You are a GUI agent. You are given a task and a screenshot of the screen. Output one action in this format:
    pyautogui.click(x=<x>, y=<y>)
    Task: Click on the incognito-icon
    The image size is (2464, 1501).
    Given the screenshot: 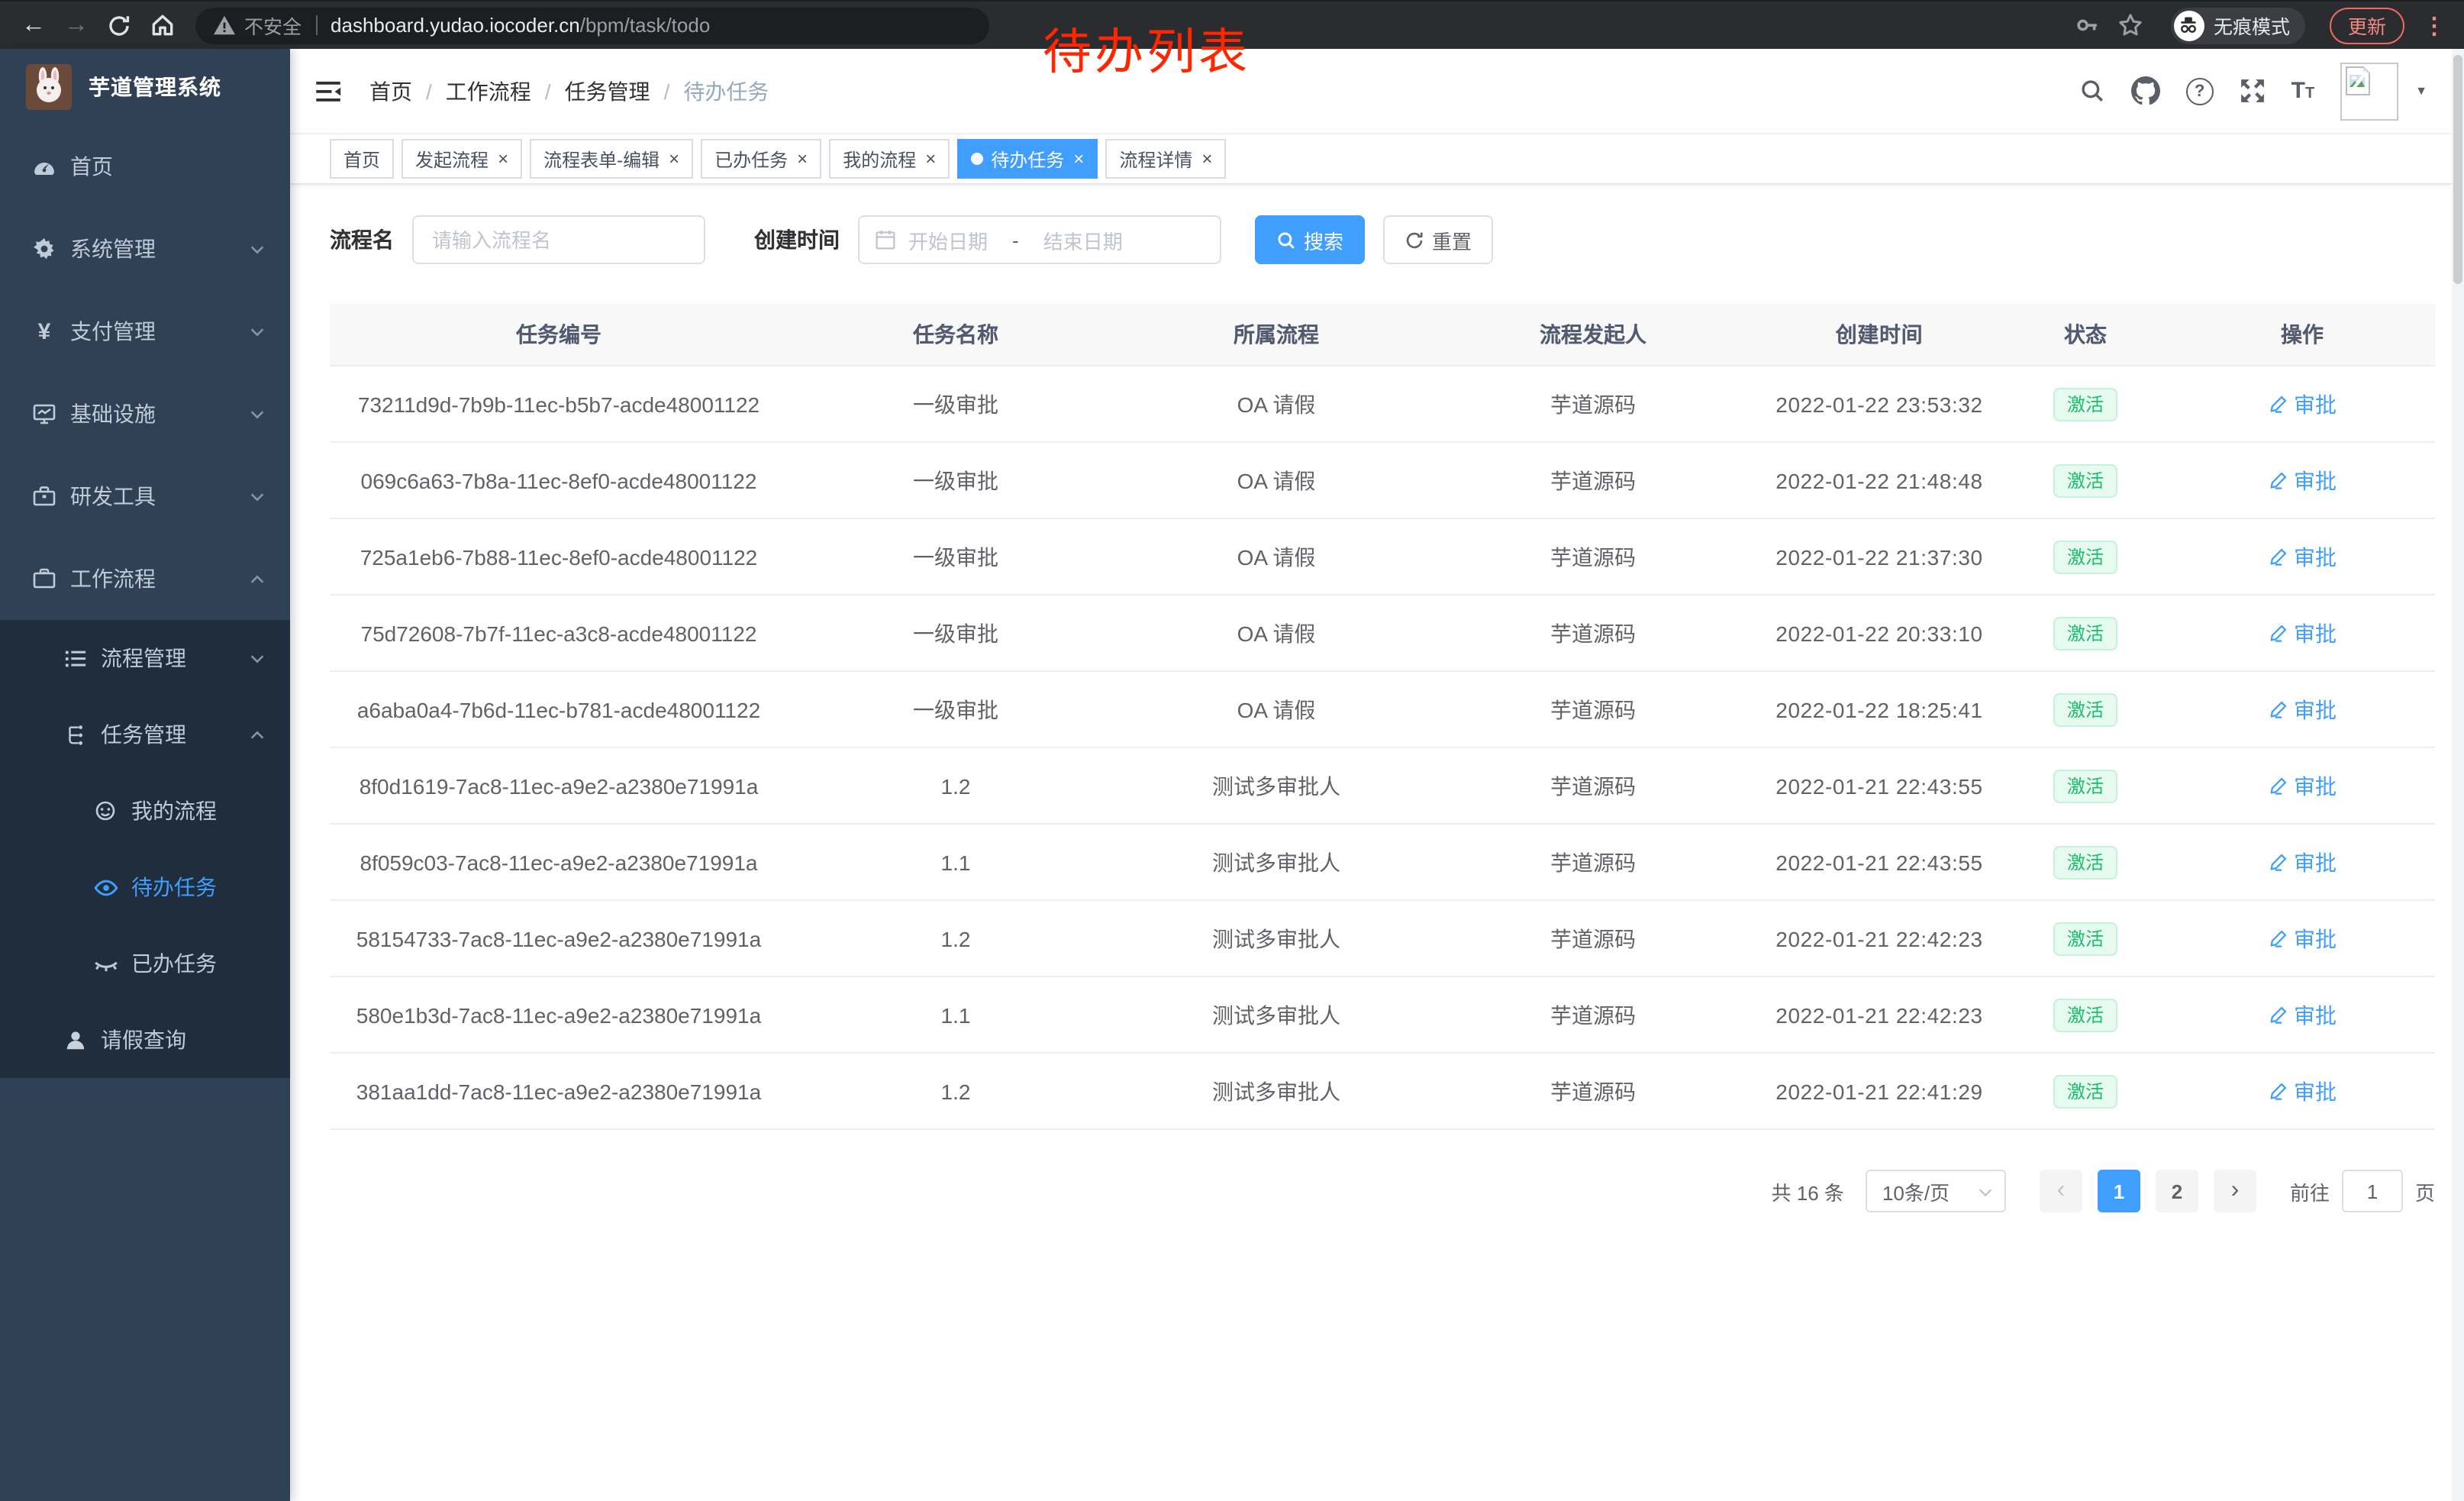 What is the action you would take?
    pyautogui.click(x=2188, y=25)
    